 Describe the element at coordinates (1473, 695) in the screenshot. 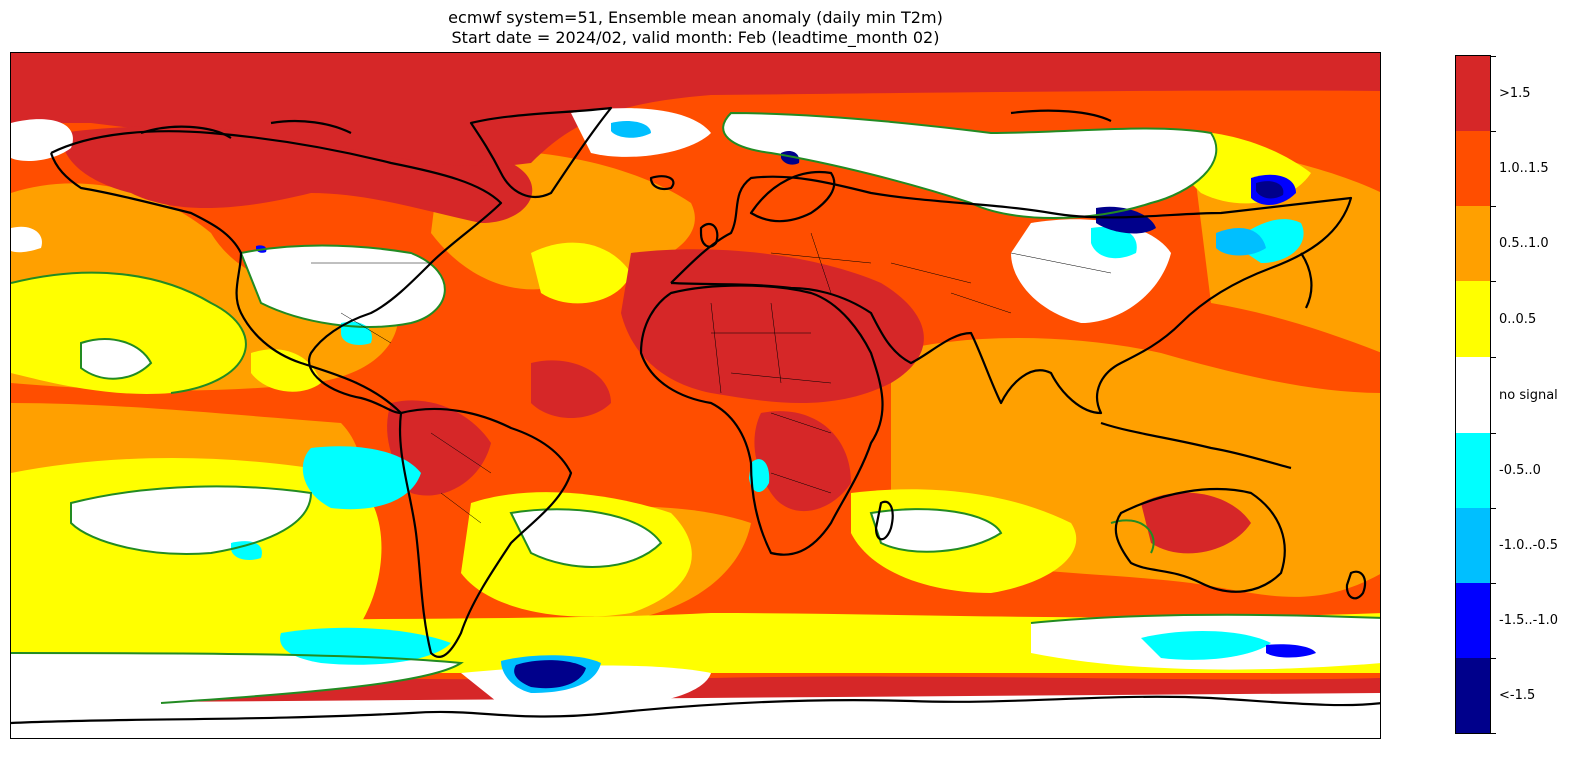

I see `legend-swatch-lt-minus1.5` at that location.